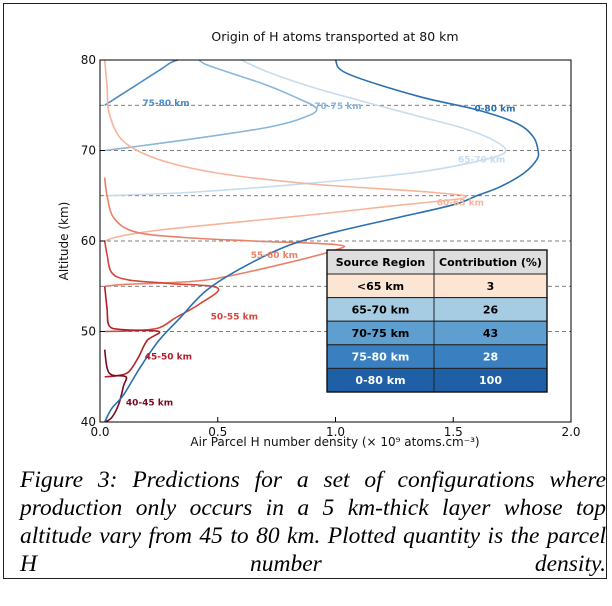 Image resolution: width=612 pixels, height=606 pixels. I want to click on x-tick-label-0.0: 0.0, so click(99, 432).